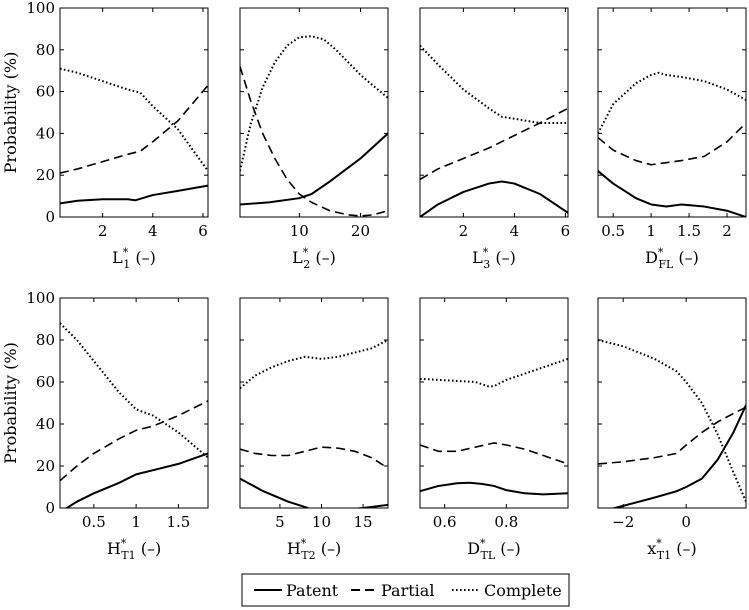  What do you see at coordinates (672, 258) in the screenshot?
I see `x-axis-label: D* FL (–)` at bounding box center [672, 258].